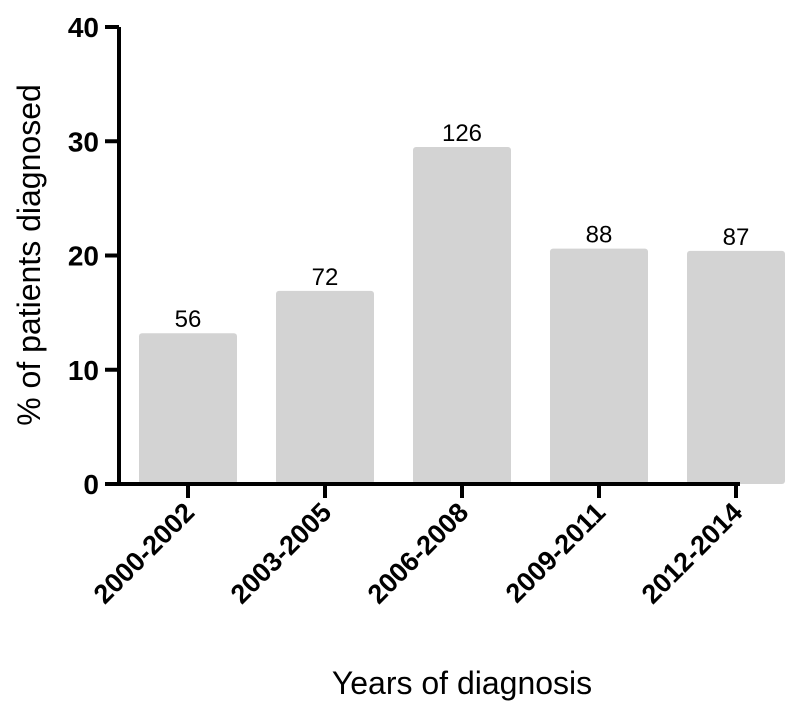 The image size is (797, 702). What do you see at coordinates (29, 255) in the screenshot?
I see `y-axis-title: % of patients diagnosed` at bounding box center [29, 255].